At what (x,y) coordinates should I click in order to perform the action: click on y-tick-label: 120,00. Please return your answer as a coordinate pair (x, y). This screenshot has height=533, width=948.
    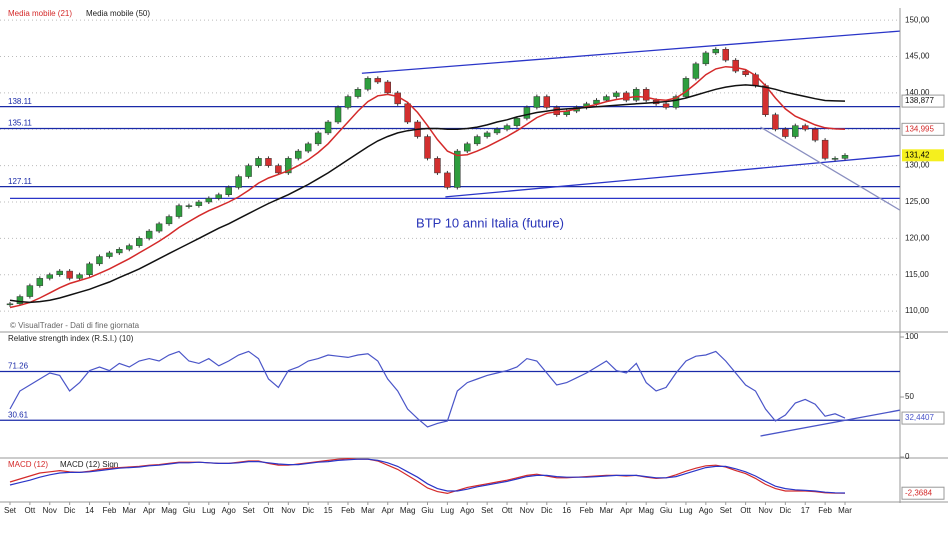
    Looking at the image, I should click on (917, 237).